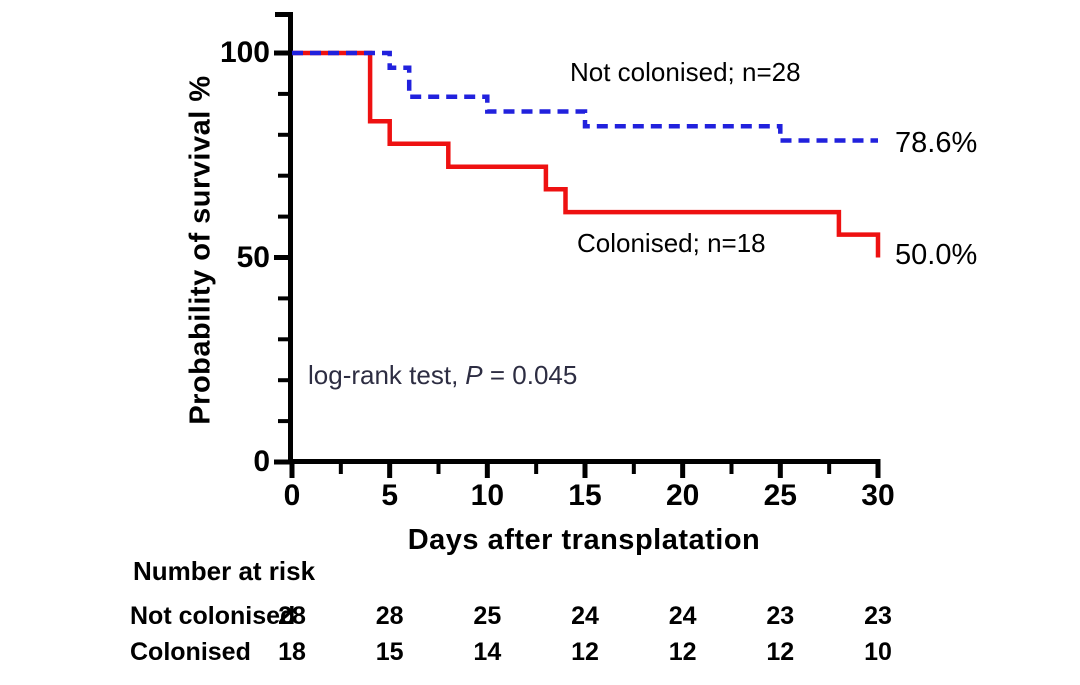  I want to click on risk-value-colonised-day0: 18, so click(292, 652).